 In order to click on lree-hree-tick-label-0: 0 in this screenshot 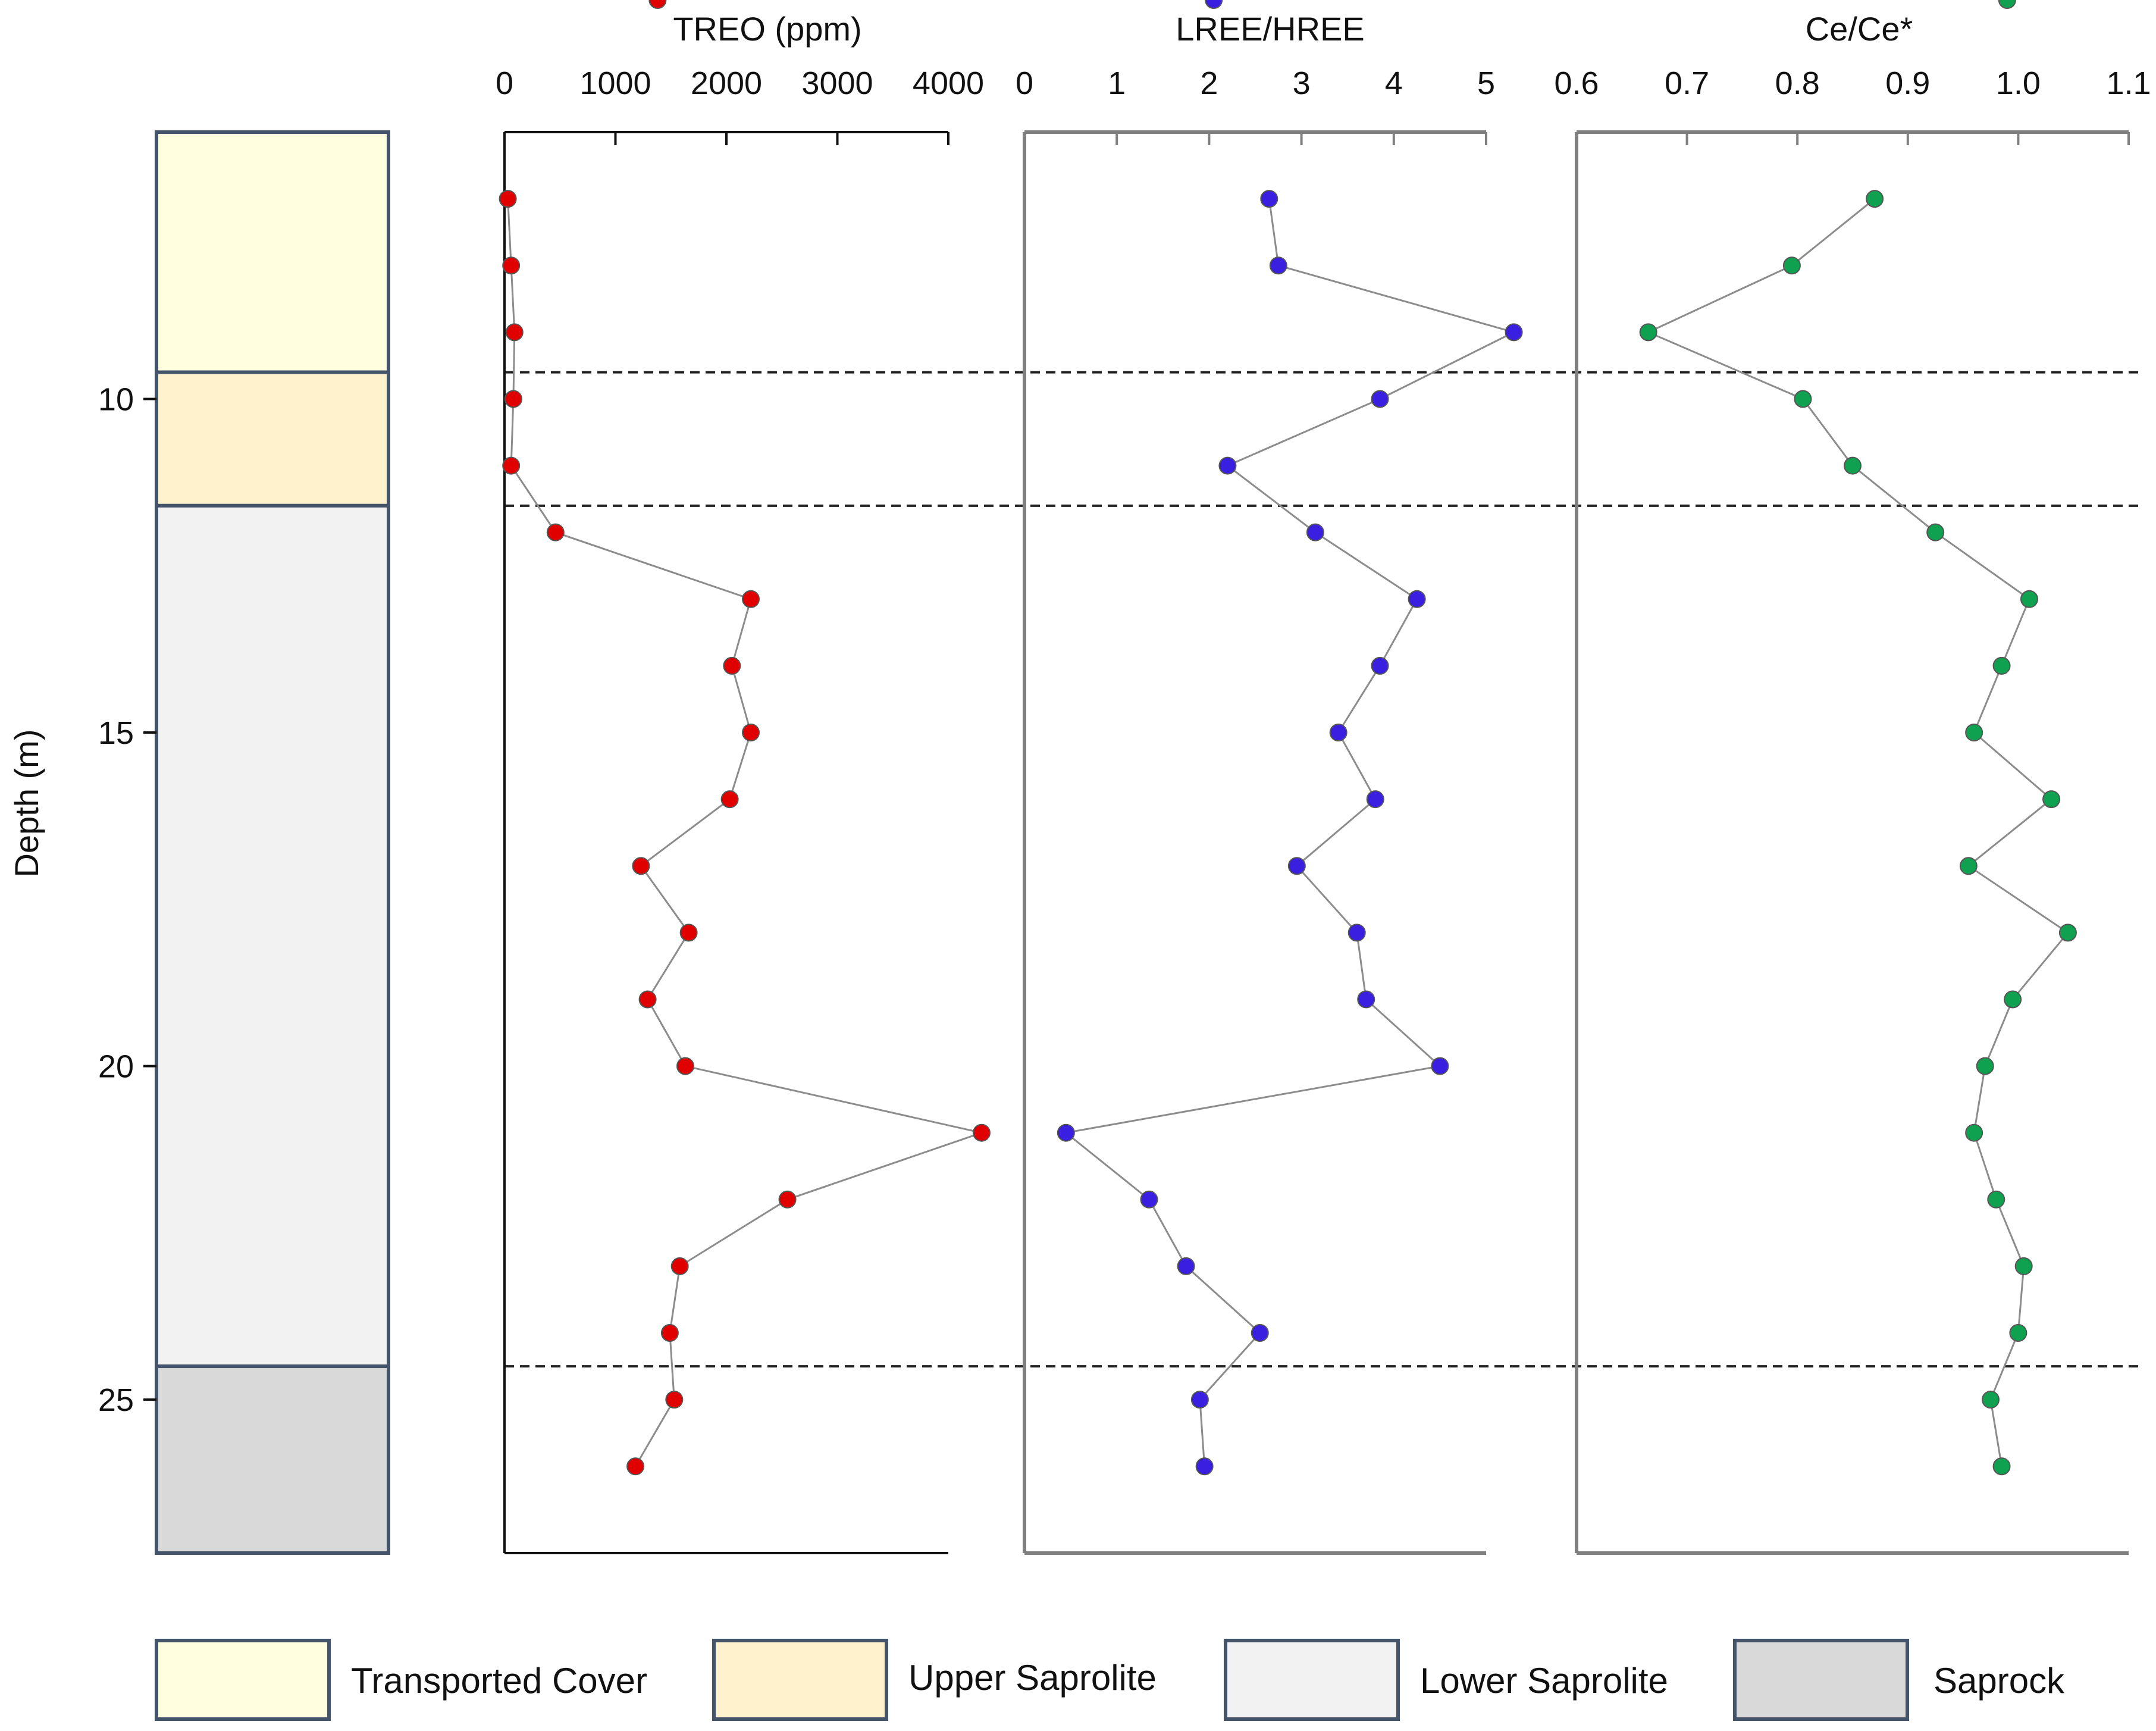, I will do `click(1024, 83)`.